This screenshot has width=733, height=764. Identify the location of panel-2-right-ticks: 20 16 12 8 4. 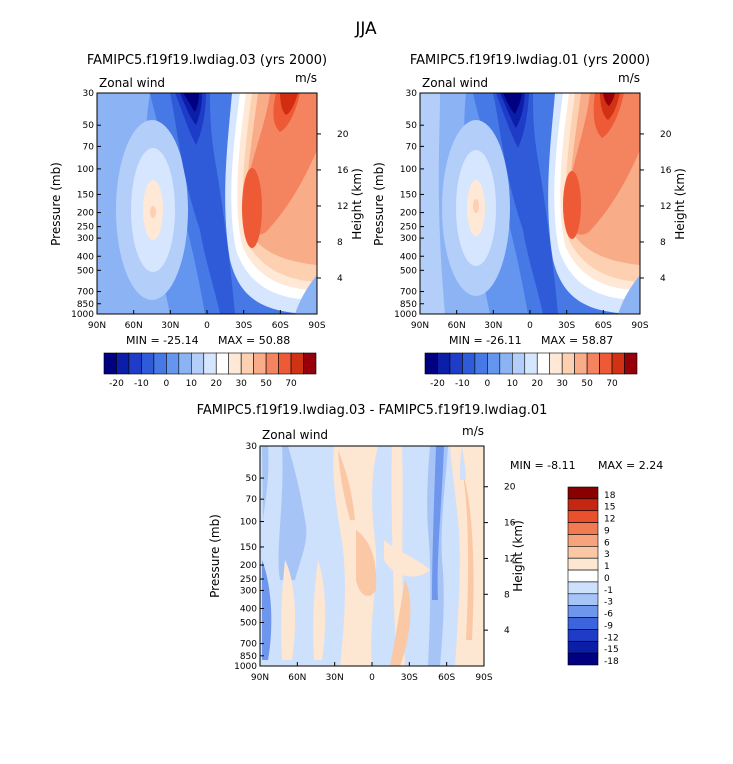
(656, 207).